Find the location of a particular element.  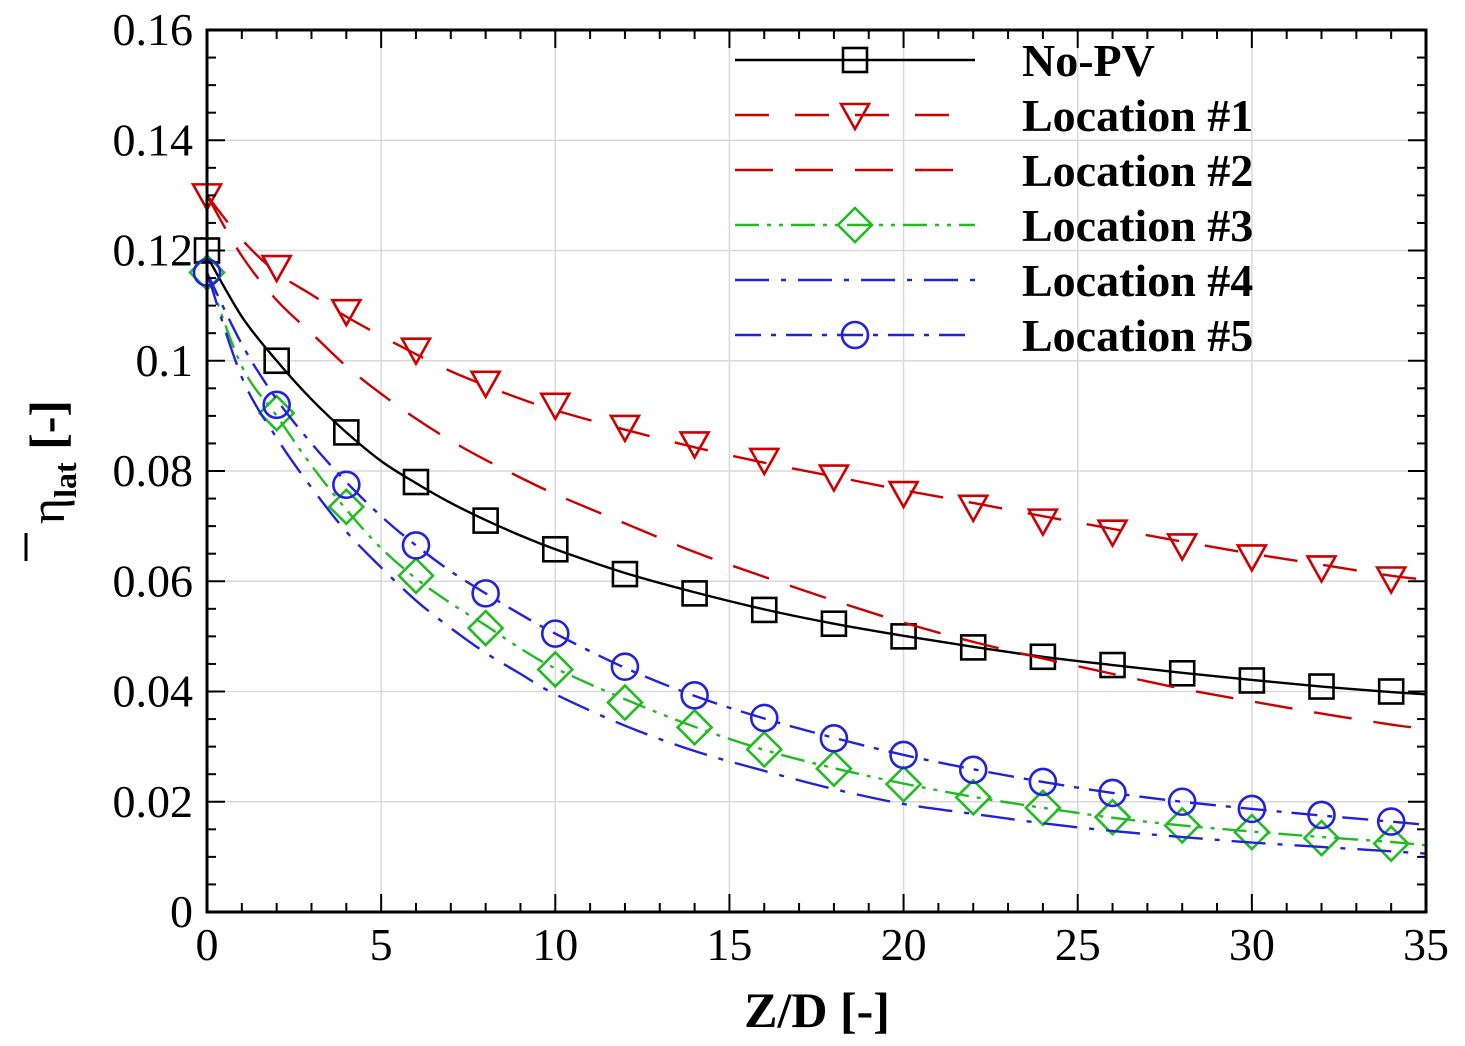

legend-label: Location #5 is located at coordinates (1137, 335).